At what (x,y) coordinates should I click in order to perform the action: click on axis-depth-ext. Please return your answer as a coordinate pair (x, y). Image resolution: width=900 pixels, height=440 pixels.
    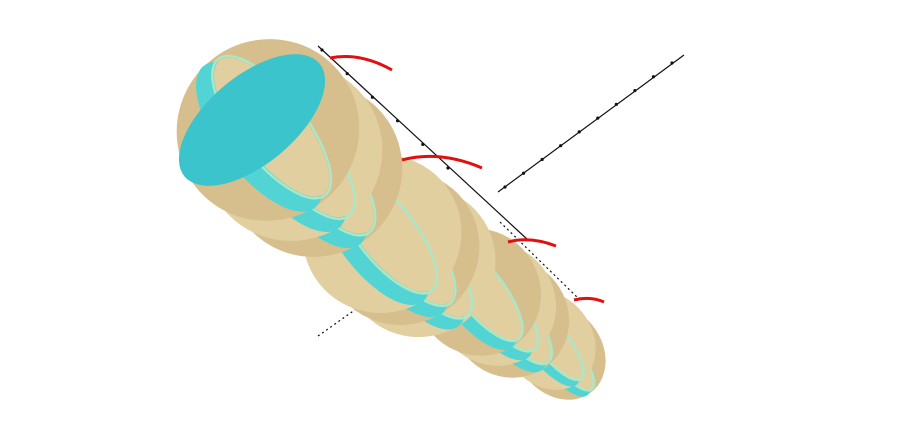
    Looking at the image, I should click on (540, 261).